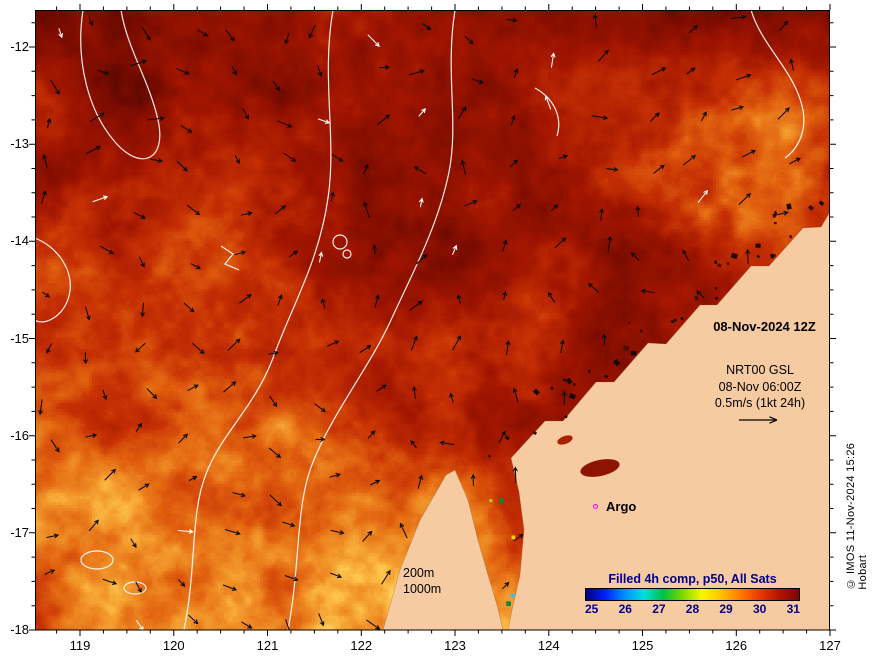 This screenshot has height=666, width=872. I want to click on argo-marker, so click(595, 506).